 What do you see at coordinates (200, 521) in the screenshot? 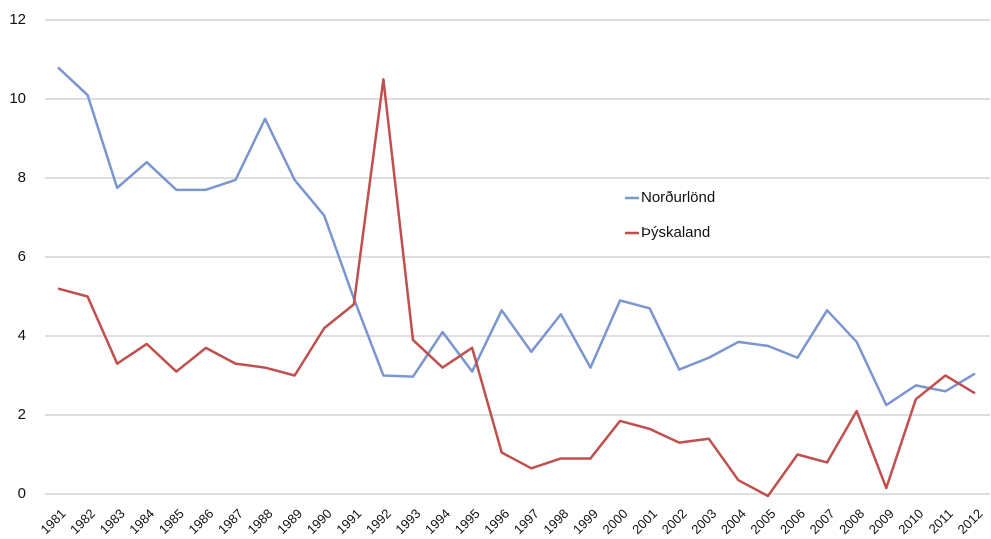
I see `x-tick-label: 1986` at bounding box center [200, 521].